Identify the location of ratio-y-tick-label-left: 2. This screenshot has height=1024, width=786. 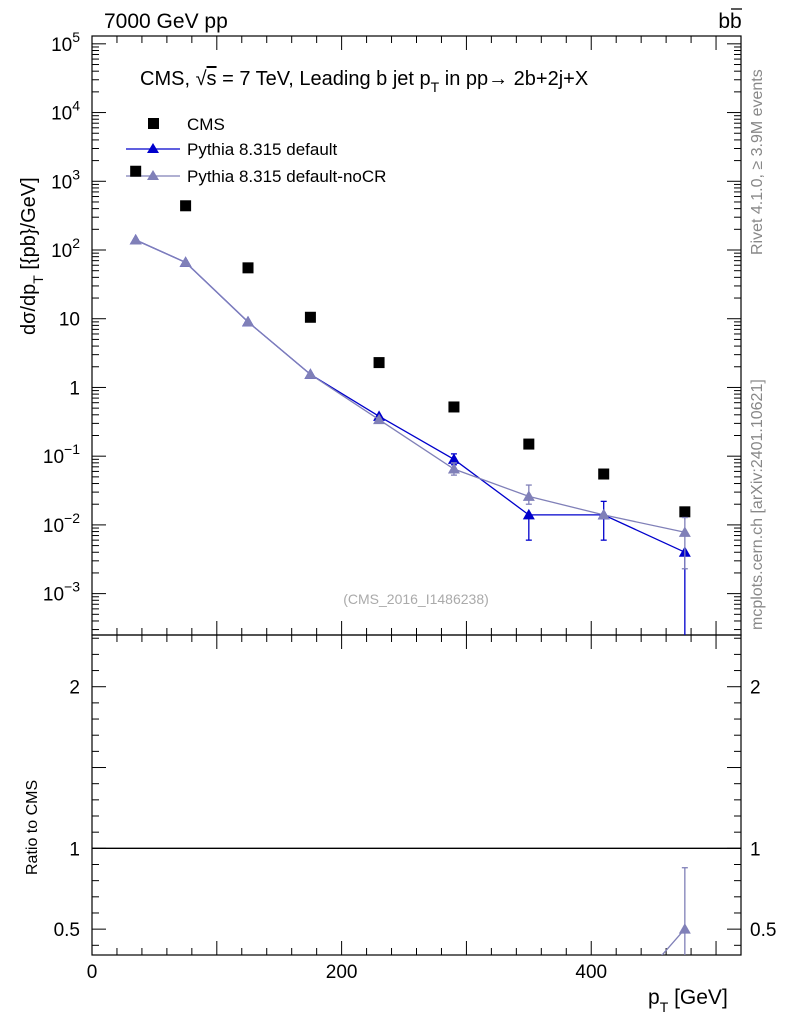
(74, 688).